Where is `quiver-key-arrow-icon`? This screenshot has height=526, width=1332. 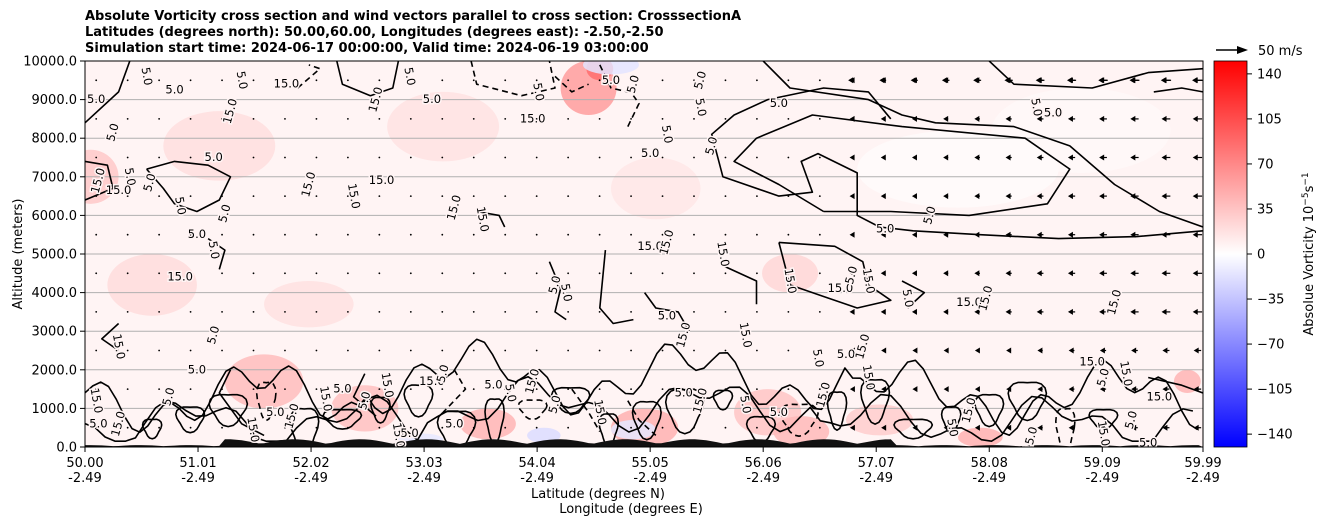
quiver-key-arrow-icon is located at coordinates (1242, 50).